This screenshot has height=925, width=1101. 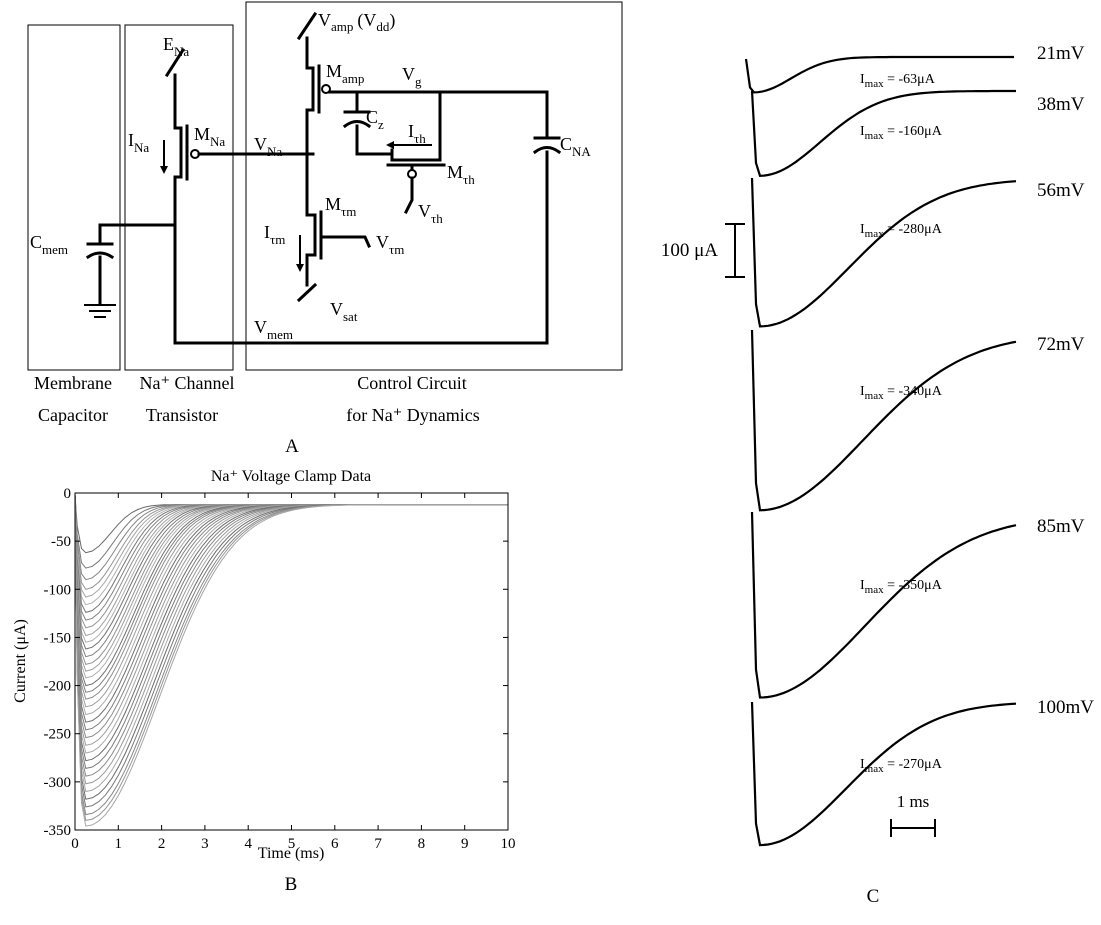 I want to click on membrane-caption-1: Membrane, so click(x=73, y=383).